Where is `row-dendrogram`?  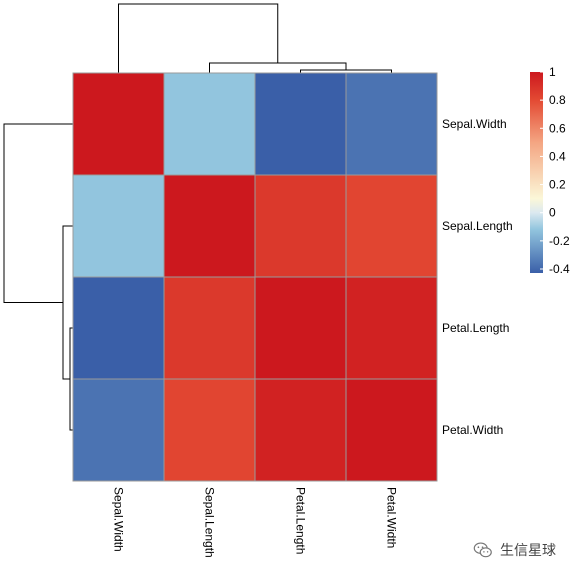
row-dendrogram is located at coordinates (38, 277).